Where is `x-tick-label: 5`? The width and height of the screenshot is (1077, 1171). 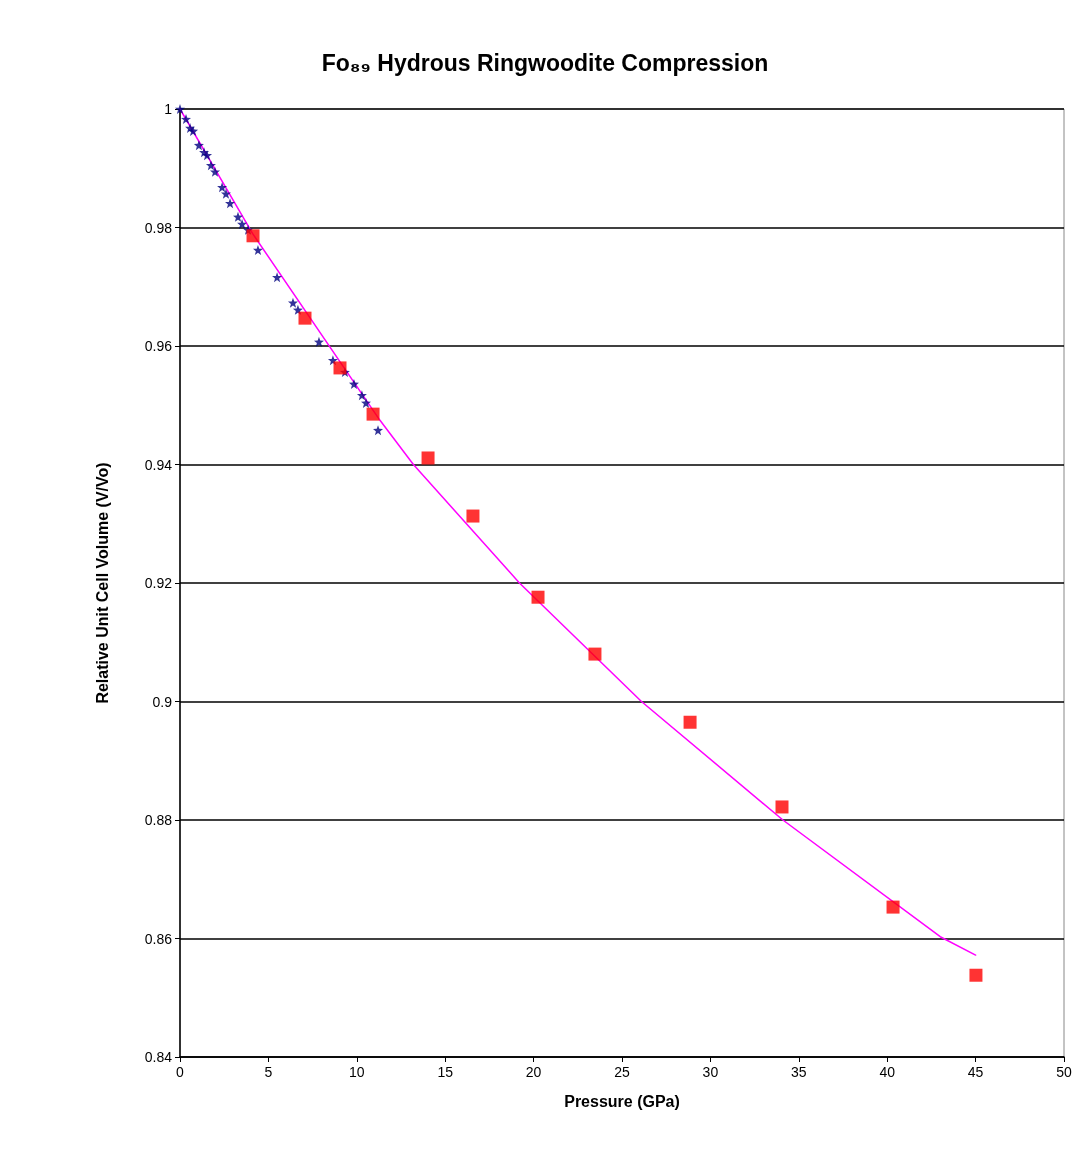
x-tick-label: 5 is located at coordinates (268, 1072).